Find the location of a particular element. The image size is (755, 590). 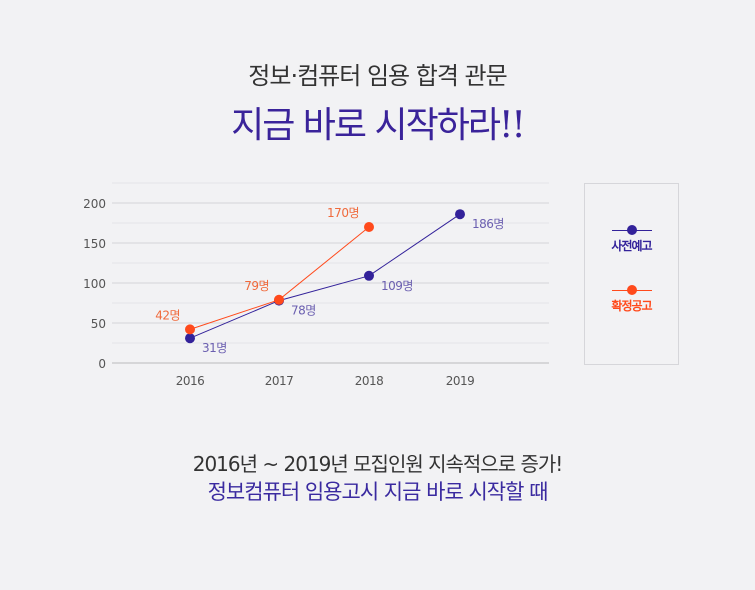

legend-item-final-notice: 확정공고 is located at coordinates (631, 299).